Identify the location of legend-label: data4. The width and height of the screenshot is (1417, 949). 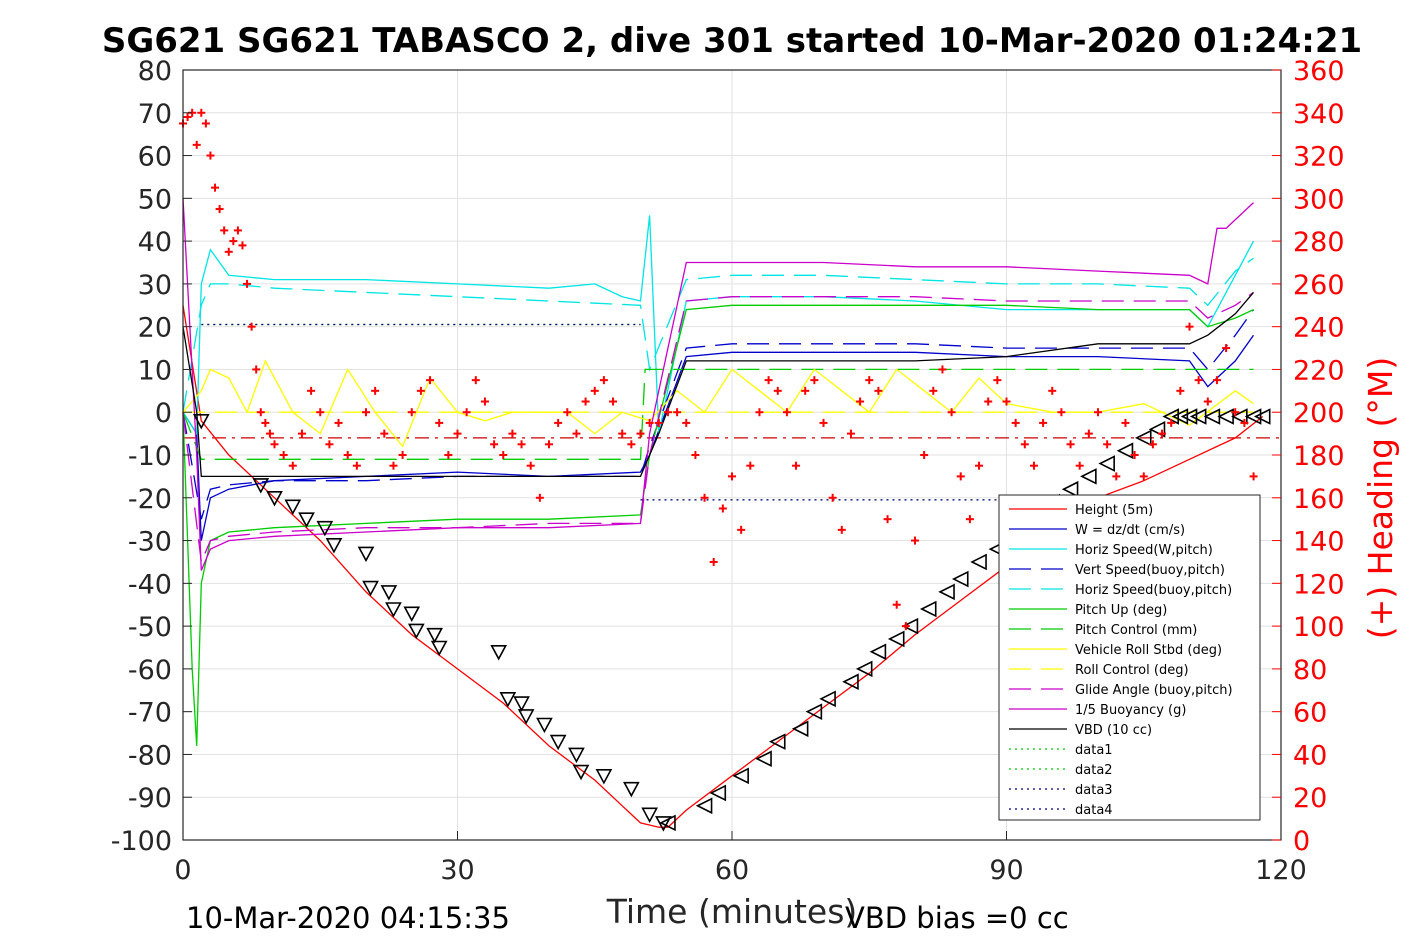
(1094, 810).